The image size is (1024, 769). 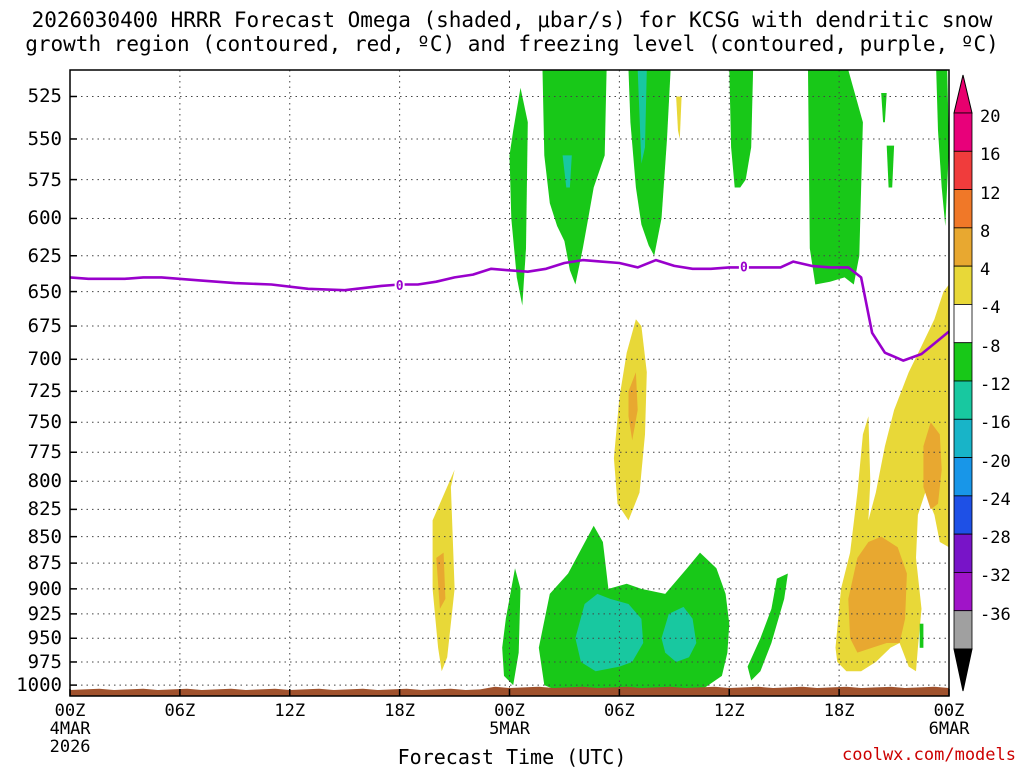 What do you see at coordinates (44, 481) in the screenshot?
I see `y-tick-label: 800` at bounding box center [44, 481].